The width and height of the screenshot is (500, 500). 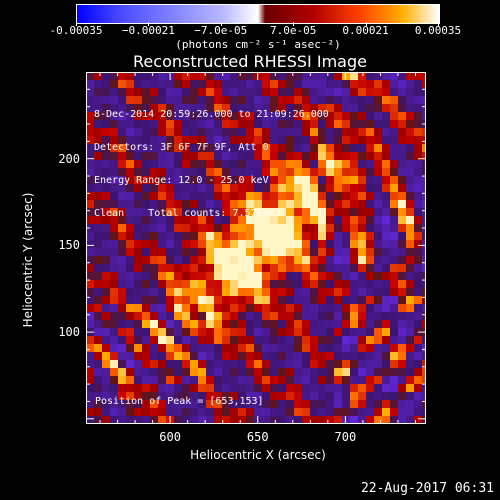 I want to click on annotation-line: Clean Total counts: 7.57E+03, so click(x=187, y=213).